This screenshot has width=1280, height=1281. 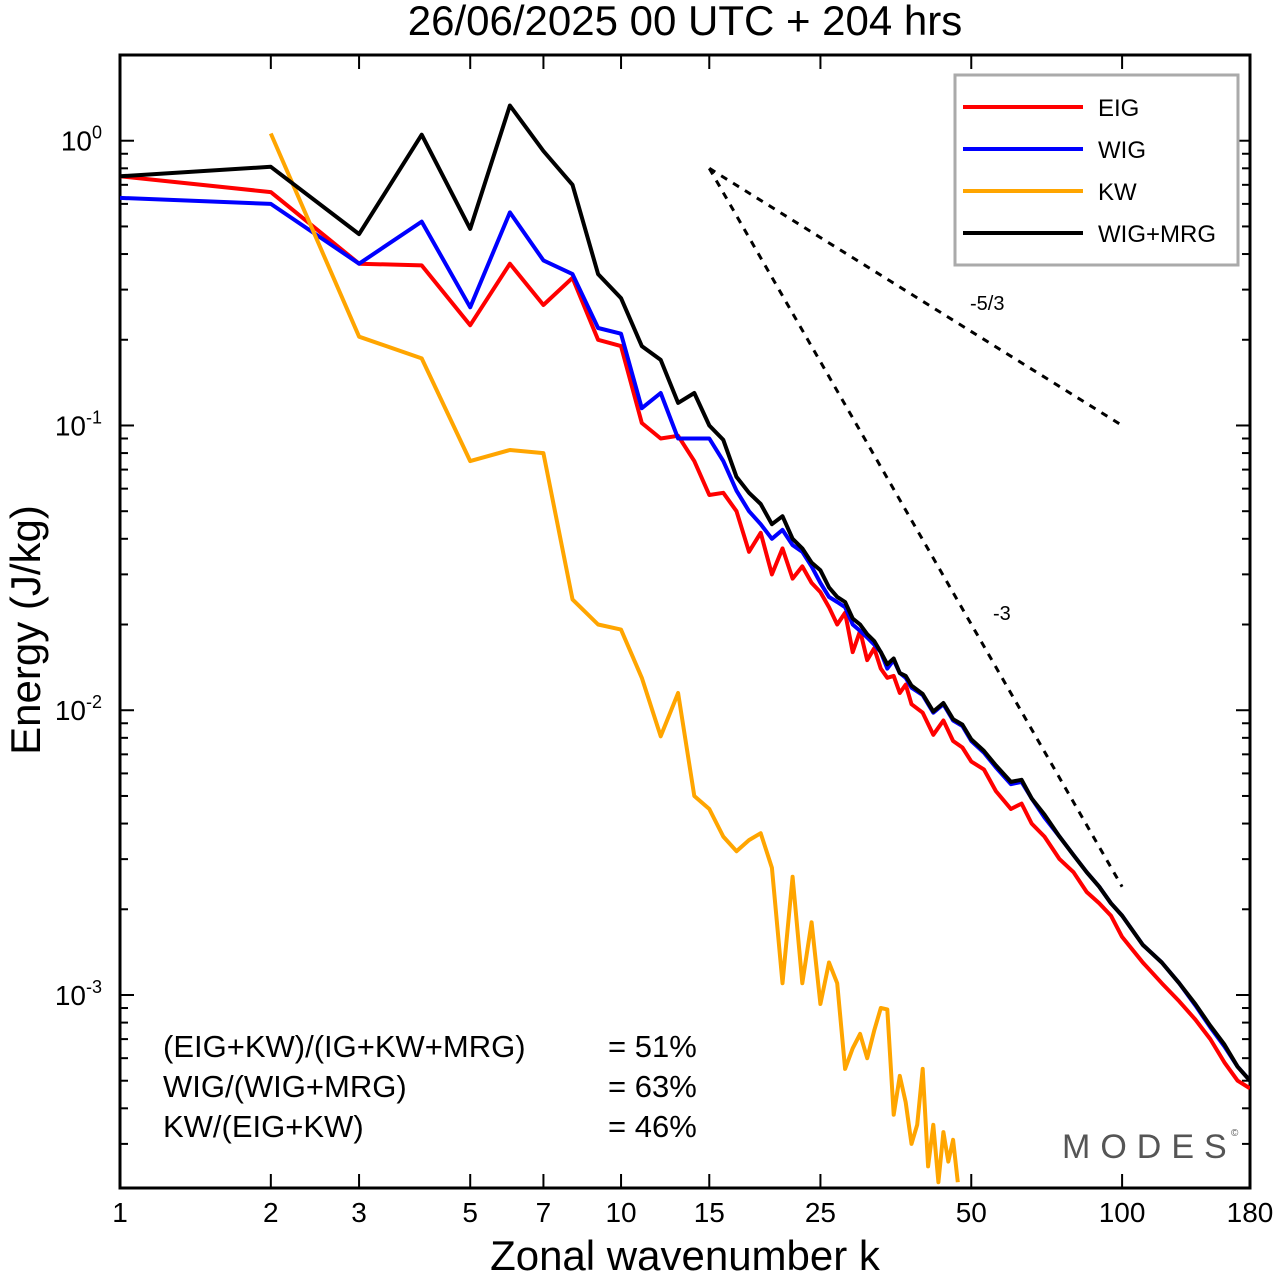 What do you see at coordinates (1250, 1212) in the screenshot?
I see `x-tick-label: 180` at bounding box center [1250, 1212].